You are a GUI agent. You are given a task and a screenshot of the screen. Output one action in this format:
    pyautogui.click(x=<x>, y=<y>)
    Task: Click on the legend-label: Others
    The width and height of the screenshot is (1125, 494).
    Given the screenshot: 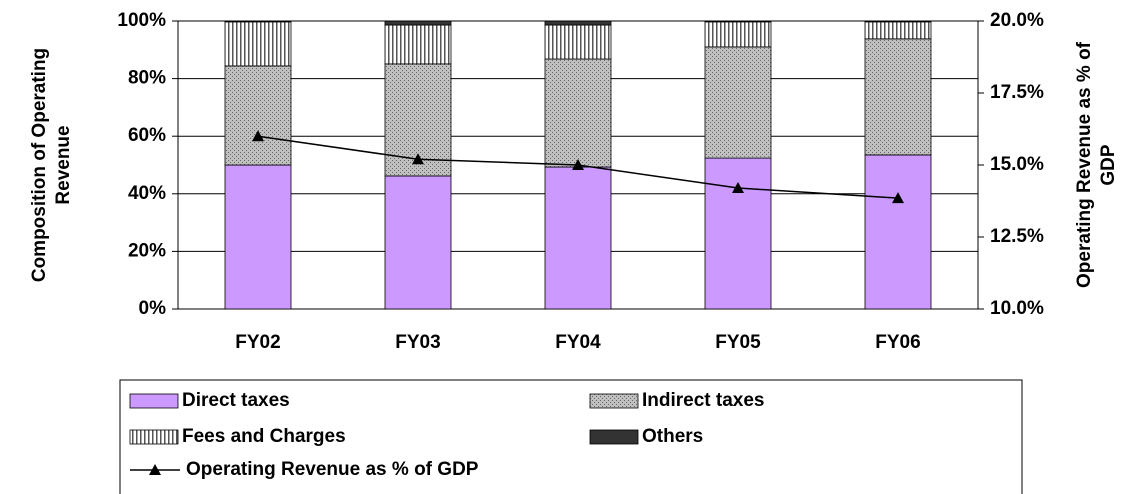 What is the action you would take?
    pyautogui.click(x=672, y=436)
    